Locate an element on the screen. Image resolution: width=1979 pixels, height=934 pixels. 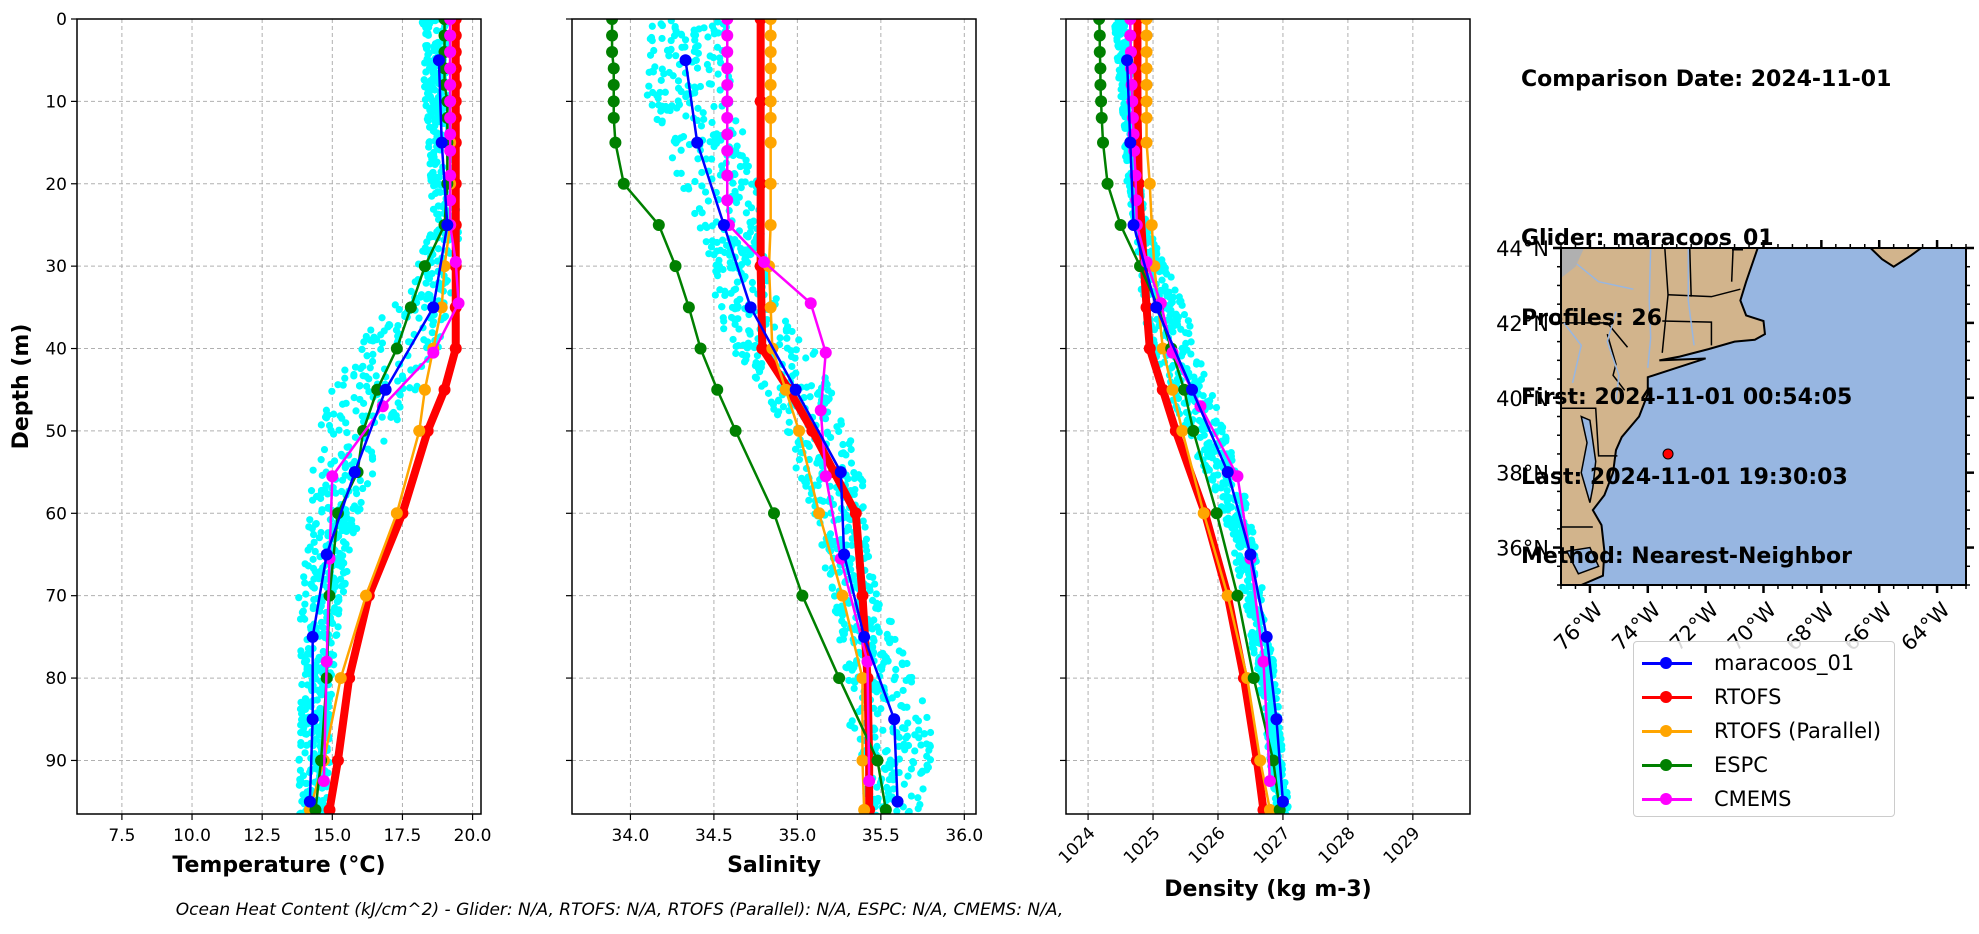
chesapeake-bay is located at coordinates (1588, 459).